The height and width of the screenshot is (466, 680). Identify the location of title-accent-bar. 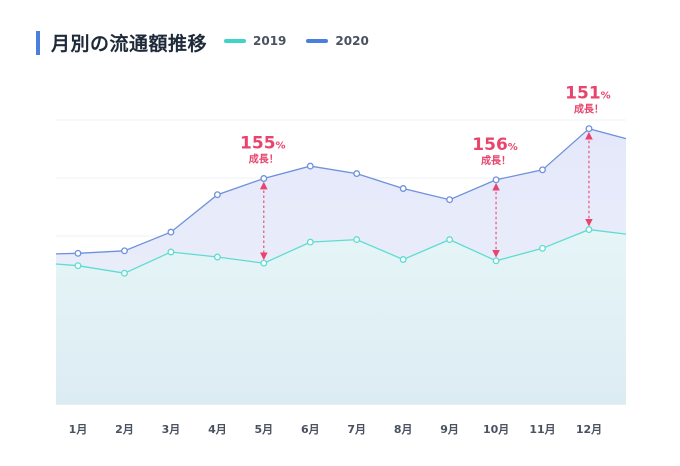
(38, 43).